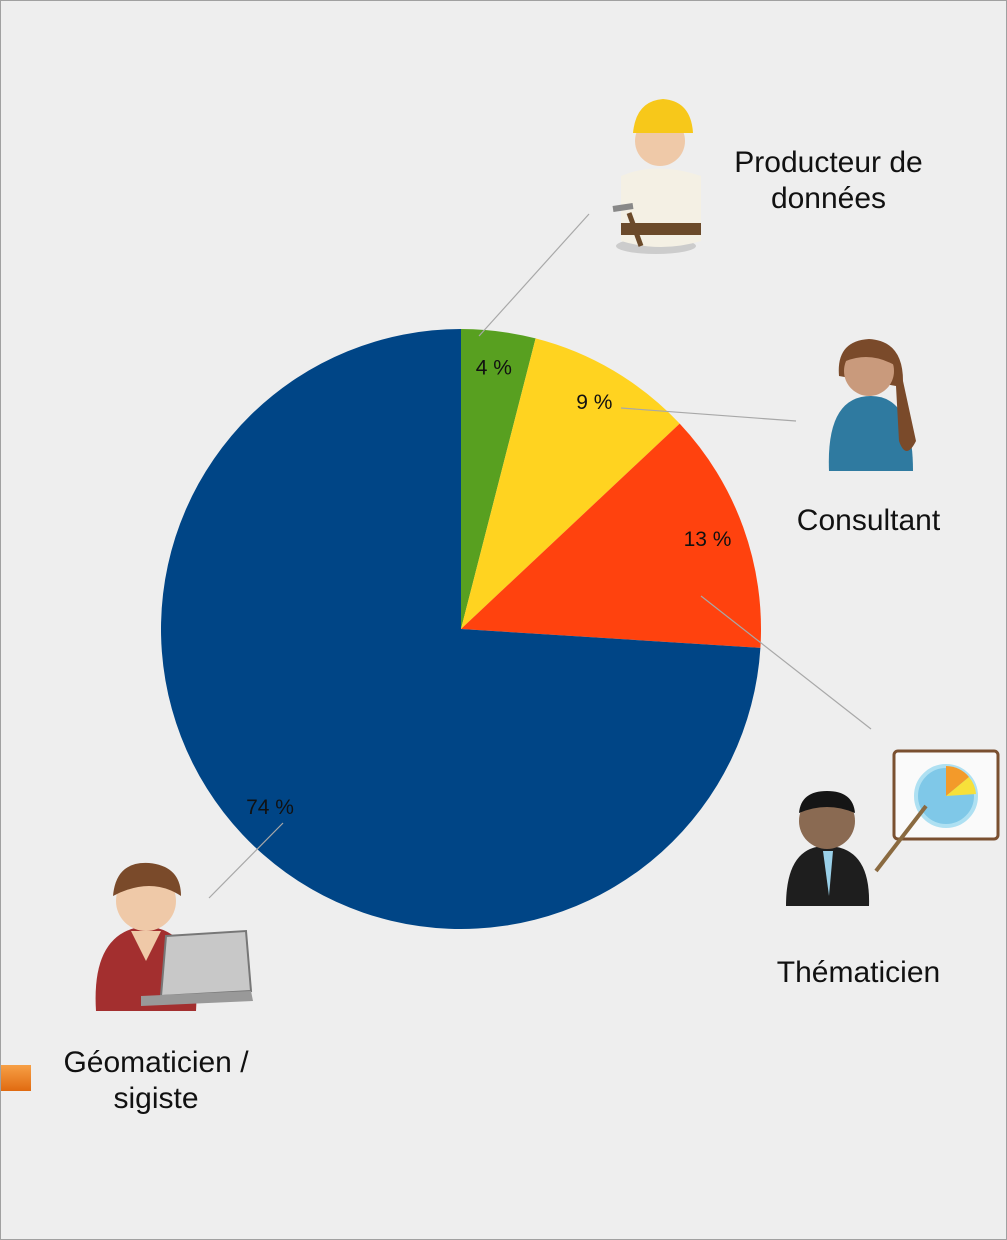 The height and width of the screenshot is (1240, 1007). Describe the element at coordinates (858, 972) in the screenshot. I see `category-label: Thématicien` at that location.